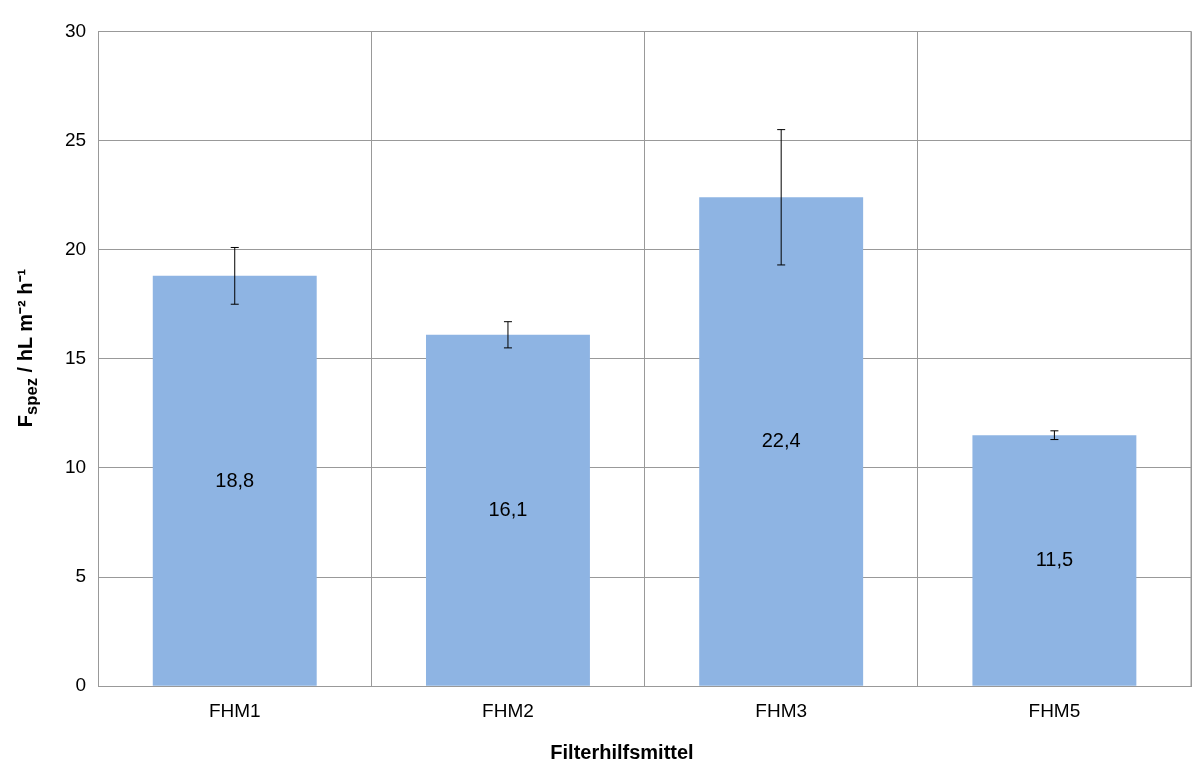 The image size is (1201, 765). I want to click on x-tick-label: FHM2, so click(508, 710).